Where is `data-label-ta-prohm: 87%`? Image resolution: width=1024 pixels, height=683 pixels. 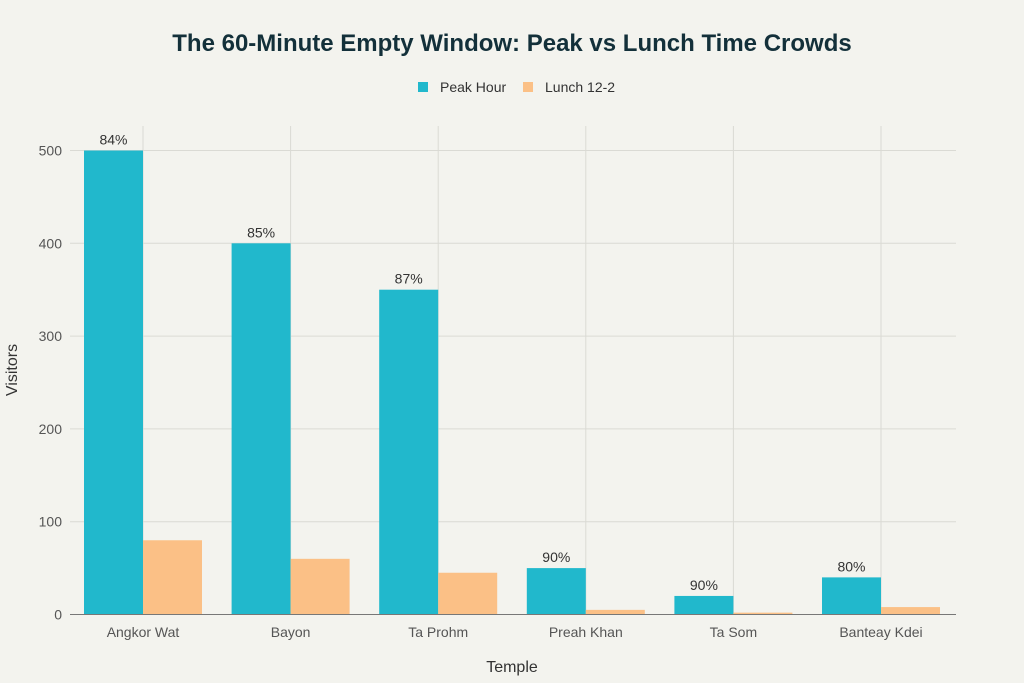 data-label-ta-prohm: 87% is located at coordinates (409, 279).